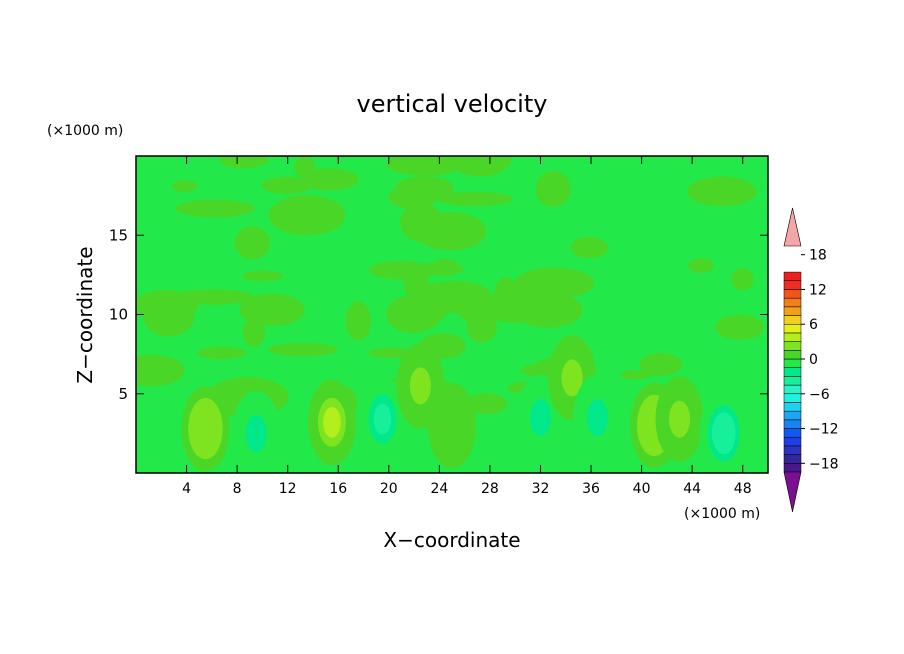 The height and width of the screenshot is (654, 904). I want to click on y-tick-label: 5, so click(123, 394).